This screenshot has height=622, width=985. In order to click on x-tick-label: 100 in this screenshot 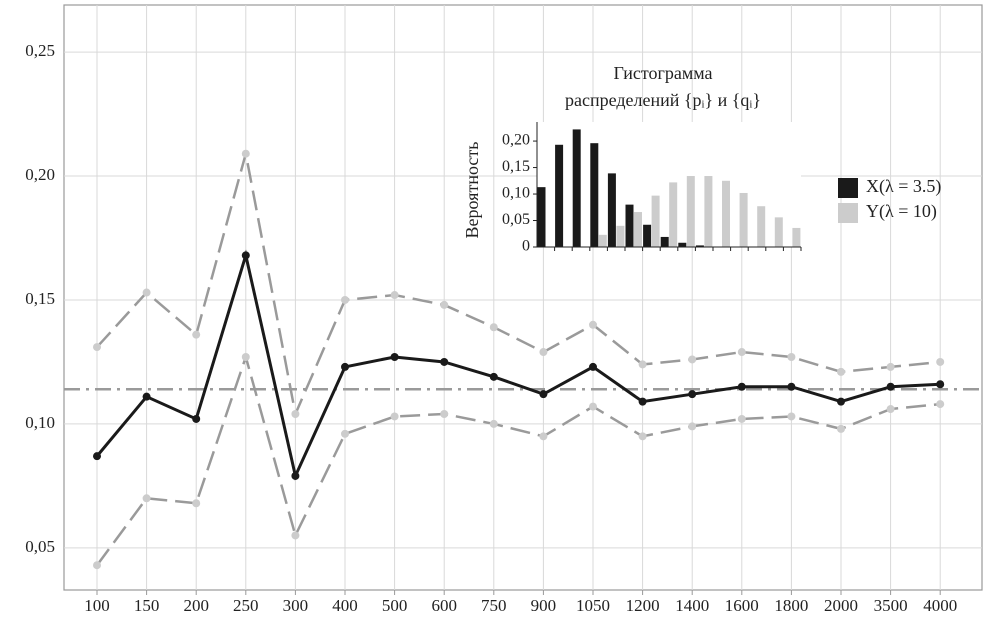, I will do `click(97, 605)`.